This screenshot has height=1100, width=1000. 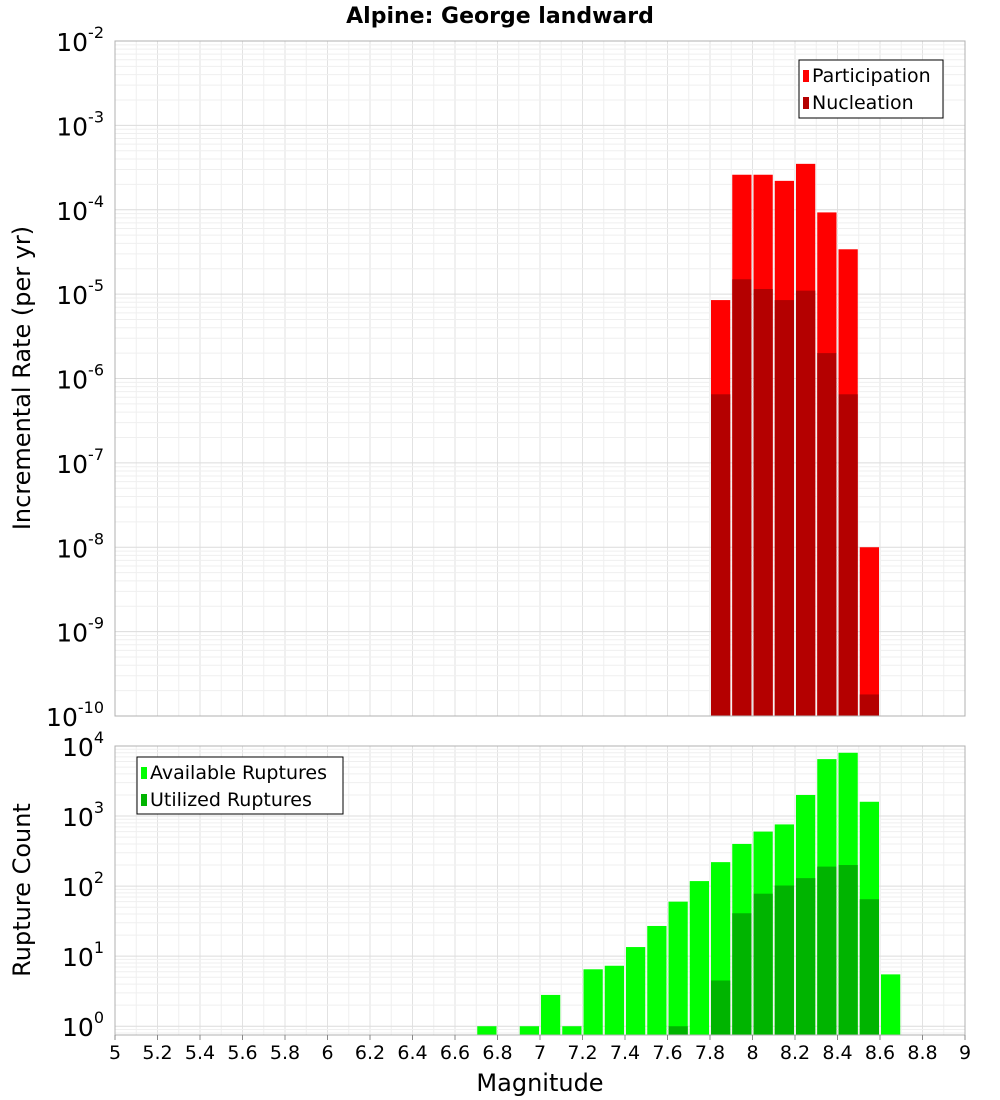 I want to click on y-tick-label: 10², so click(x=83, y=885).